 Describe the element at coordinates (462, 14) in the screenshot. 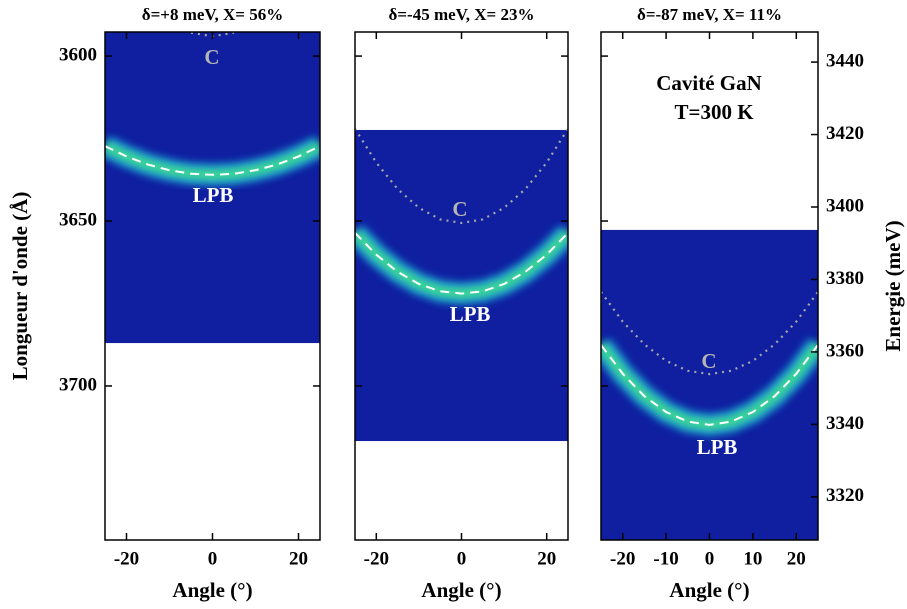

I see `panel-title: δ=-45 meV, X= 23%` at that location.